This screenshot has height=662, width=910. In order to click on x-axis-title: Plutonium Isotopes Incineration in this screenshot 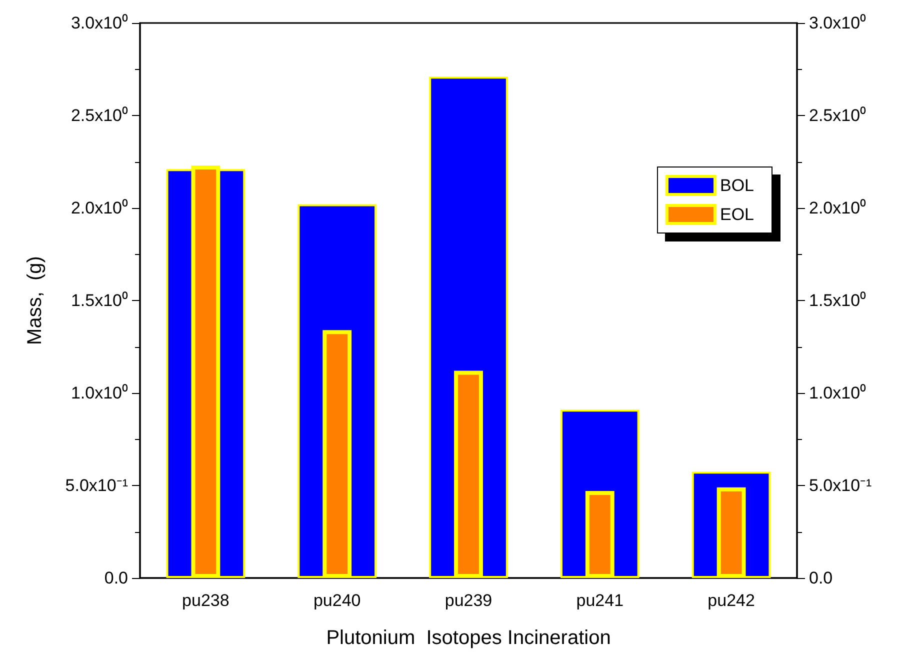, I will do `click(468, 638)`.